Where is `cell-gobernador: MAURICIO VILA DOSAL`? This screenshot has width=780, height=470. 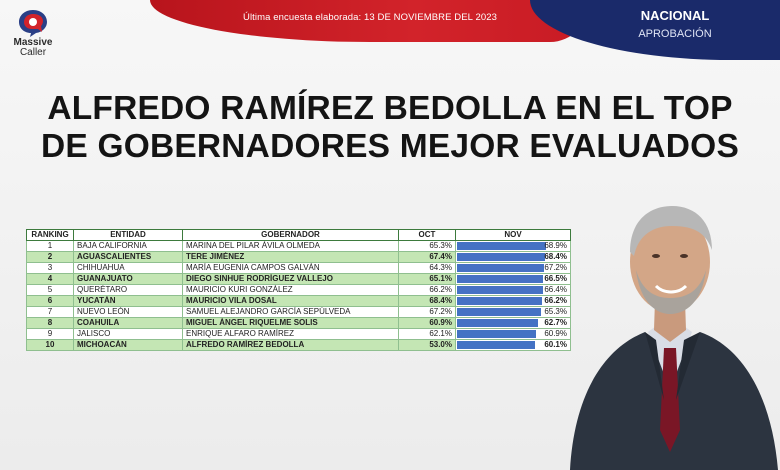
cell-gobernador: MAURICIO VILA DOSAL is located at coordinates (290, 301).